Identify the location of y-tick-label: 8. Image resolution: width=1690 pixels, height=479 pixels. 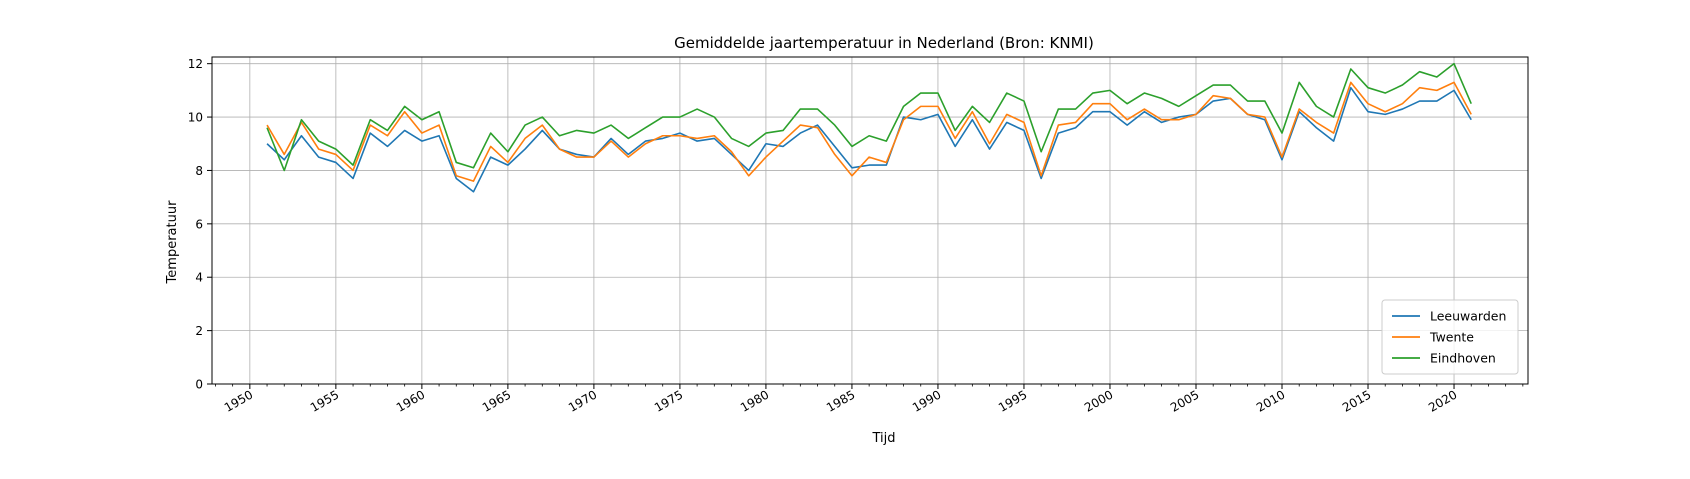
(199, 171).